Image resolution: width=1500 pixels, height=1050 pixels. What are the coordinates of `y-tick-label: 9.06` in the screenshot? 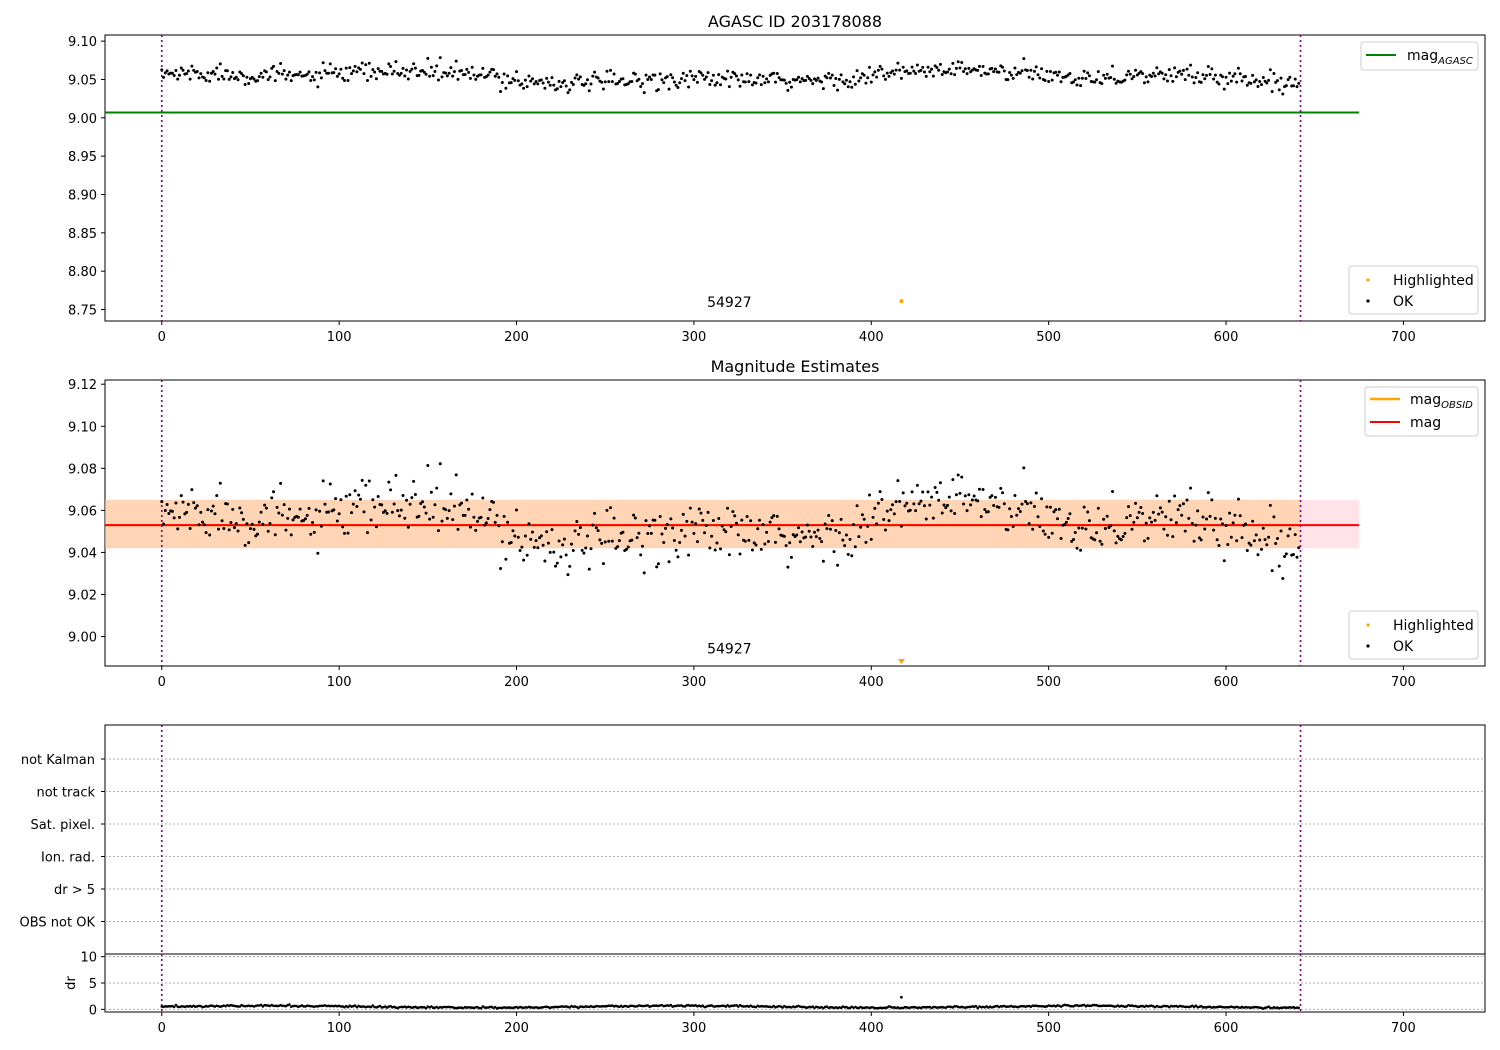 It's located at (82, 511).